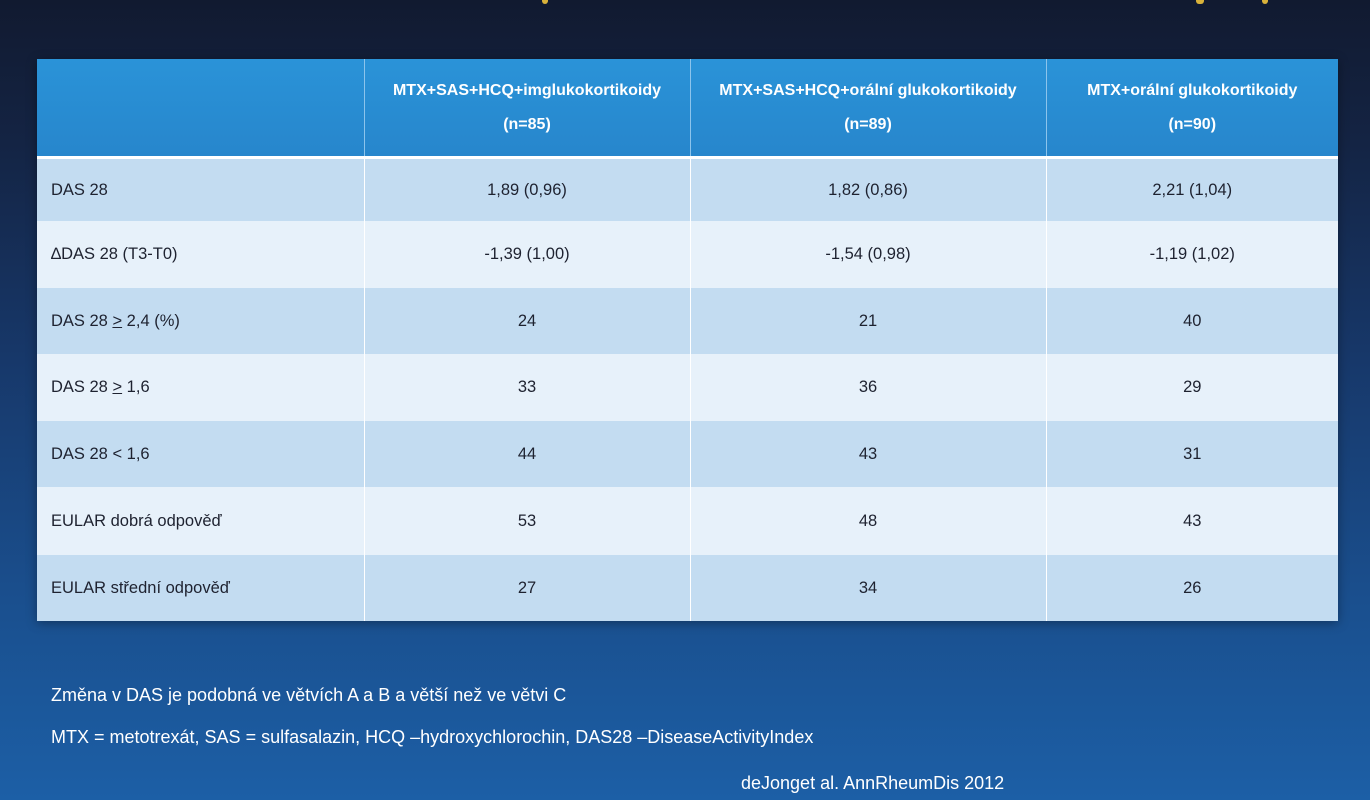 Image resolution: width=1370 pixels, height=800 pixels. Describe the element at coordinates (868, 588) in the screenshot. I see `table-cell: 34` at that location.